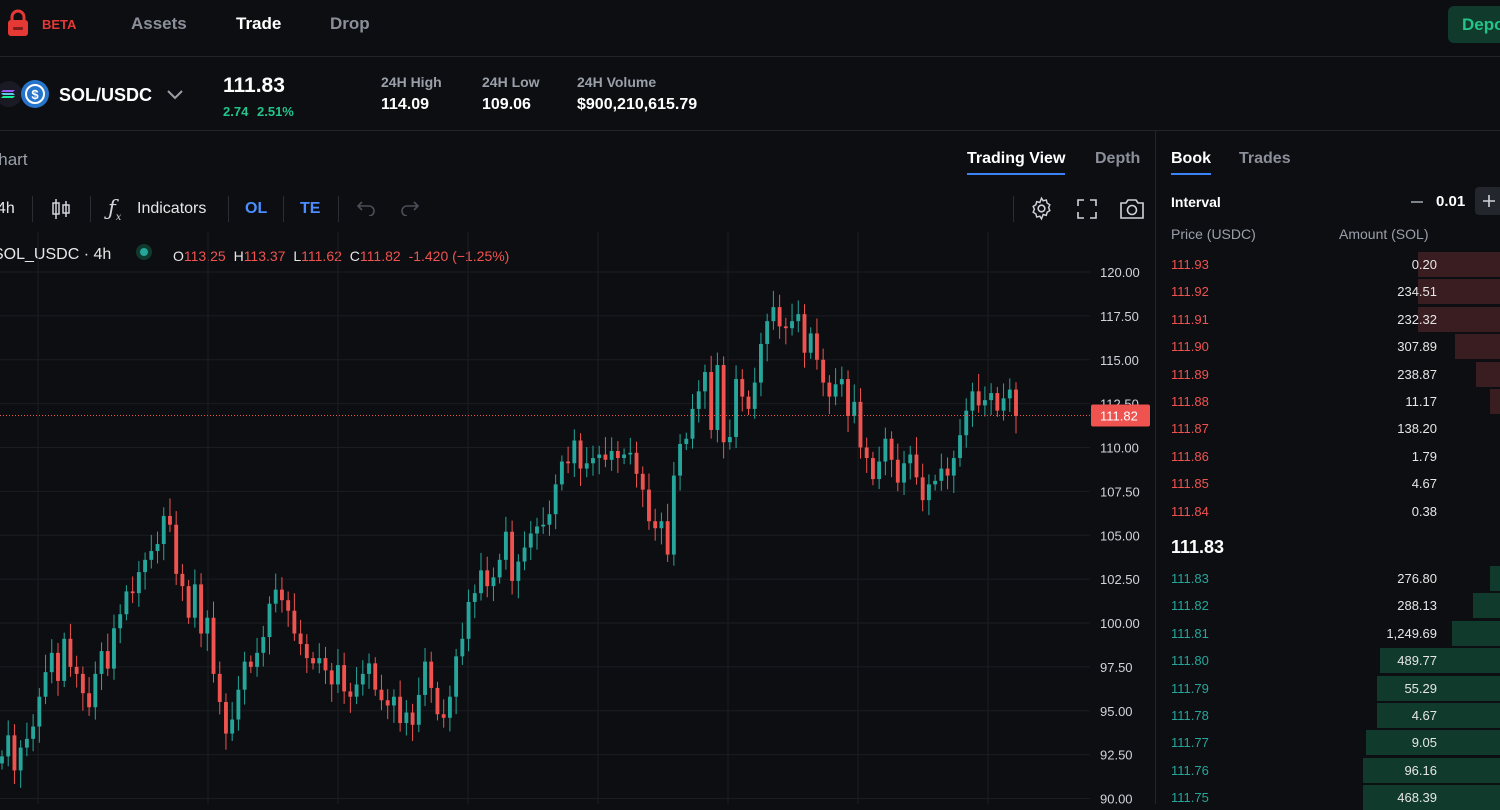 Image resolution: width=1500 pixels, height=810 pixels. Describe the element at coordinates (115, 210) in the screenshot. I see `indicators-fx-icon: ƒx` at that location.